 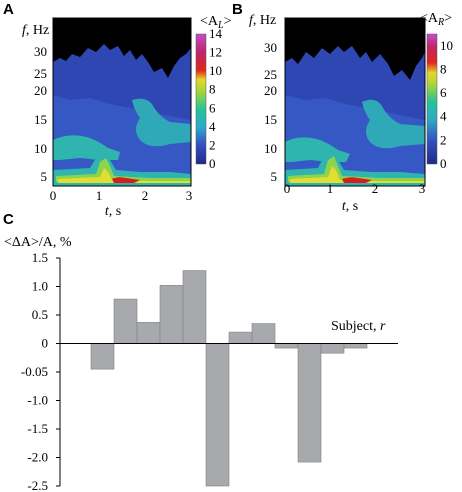 I want to click on colorbar-a, so click(x=201, y=99).